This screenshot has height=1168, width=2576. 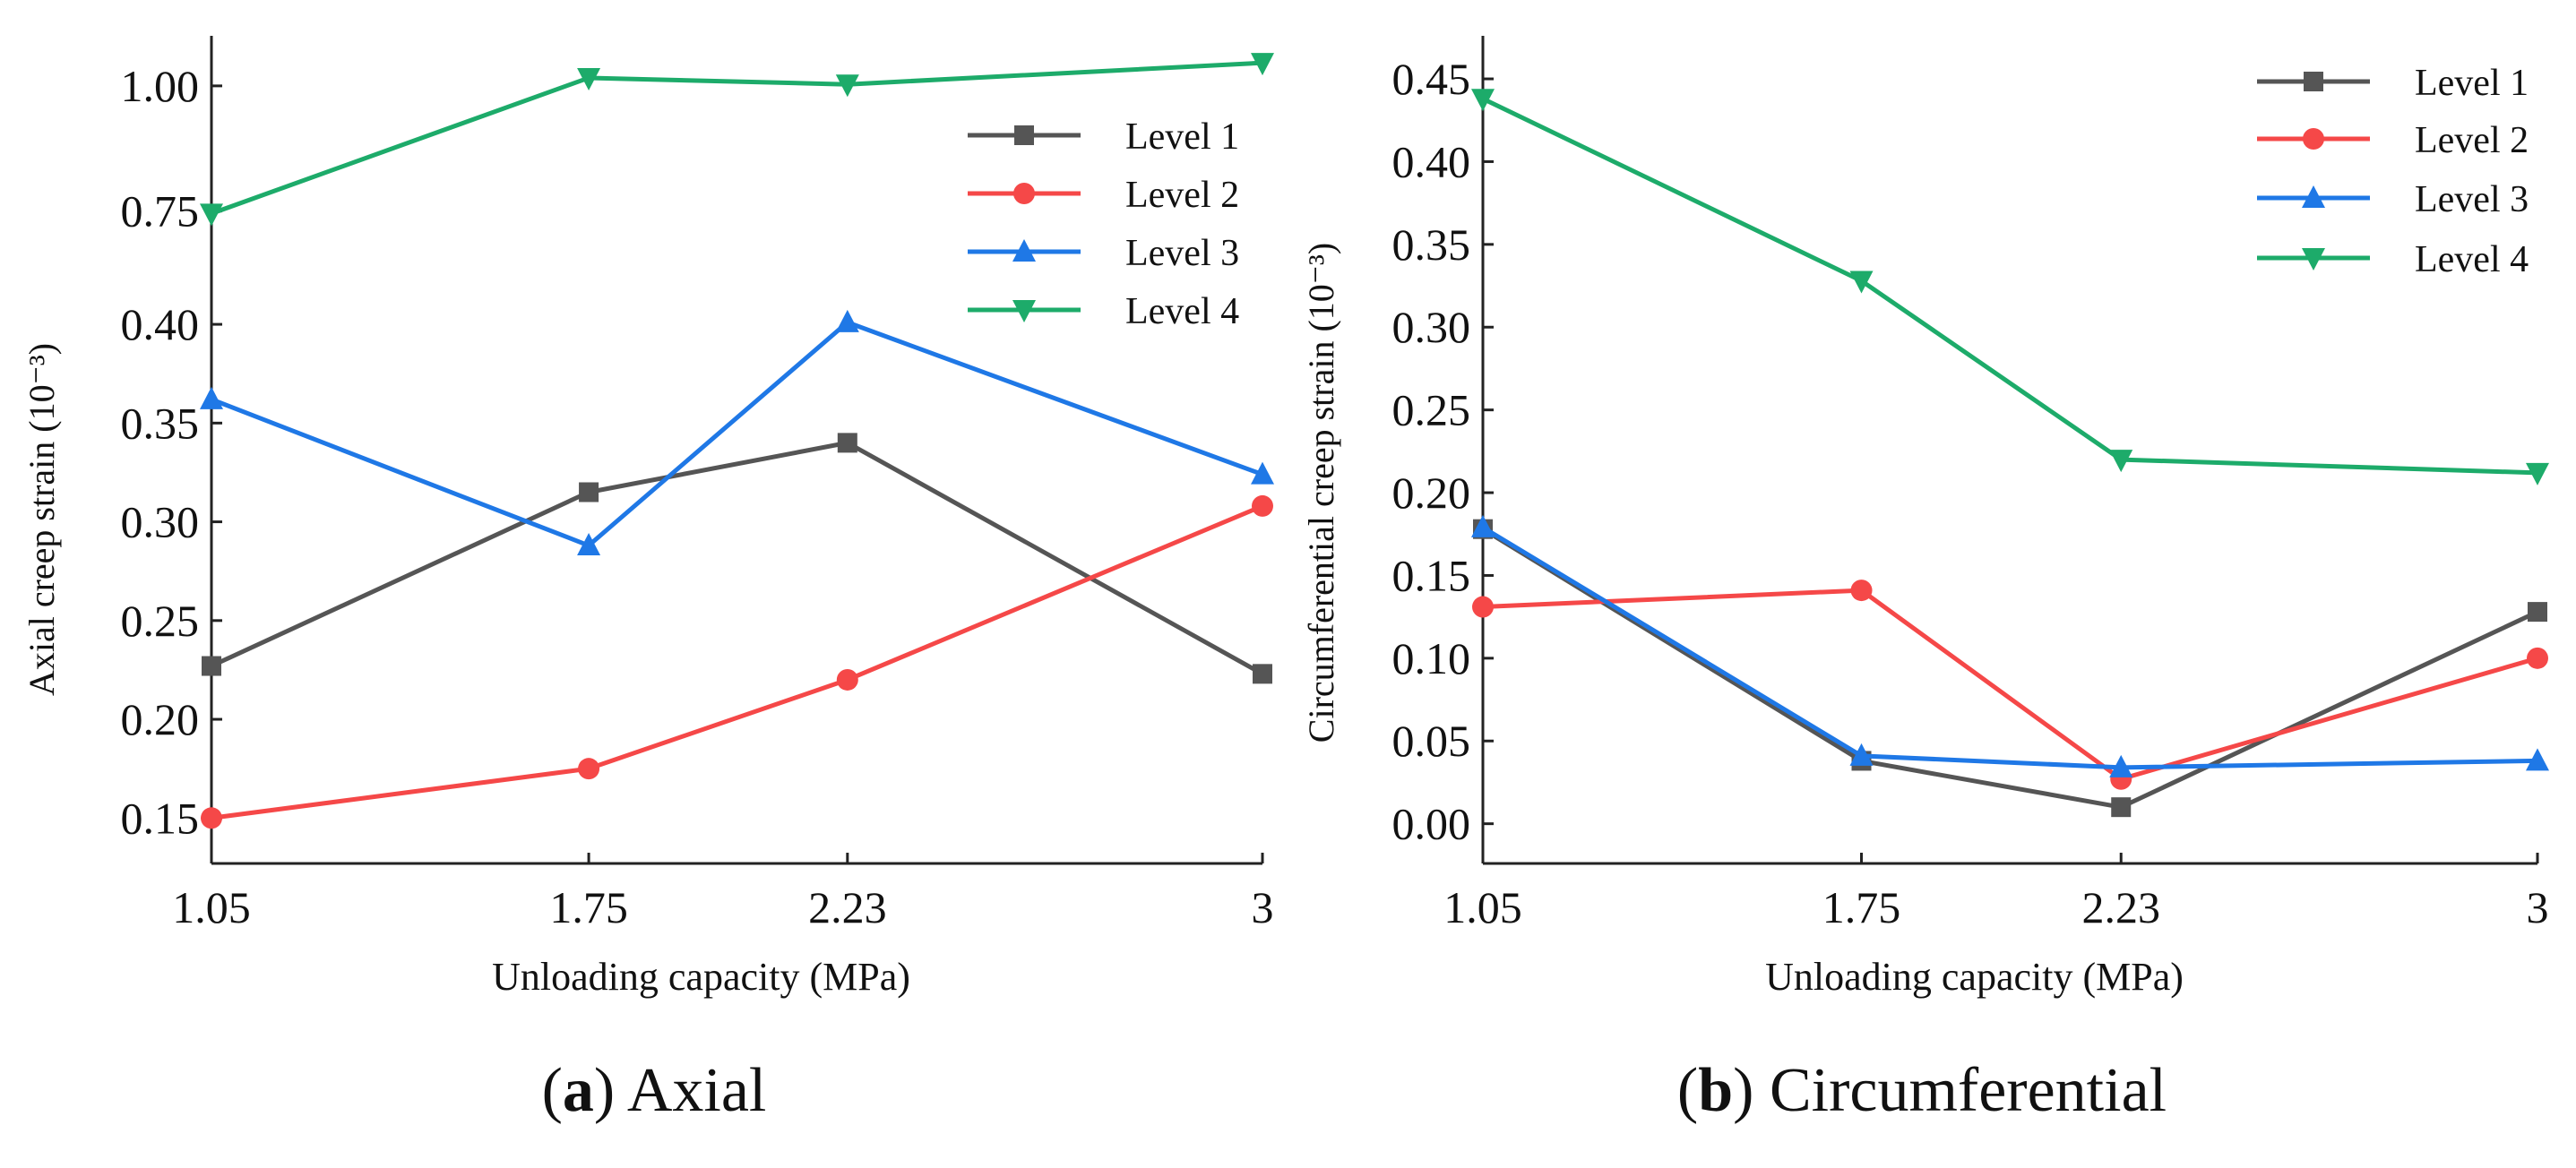 I want to click on legend-item: Level 3, so click(x=2393, y=200).